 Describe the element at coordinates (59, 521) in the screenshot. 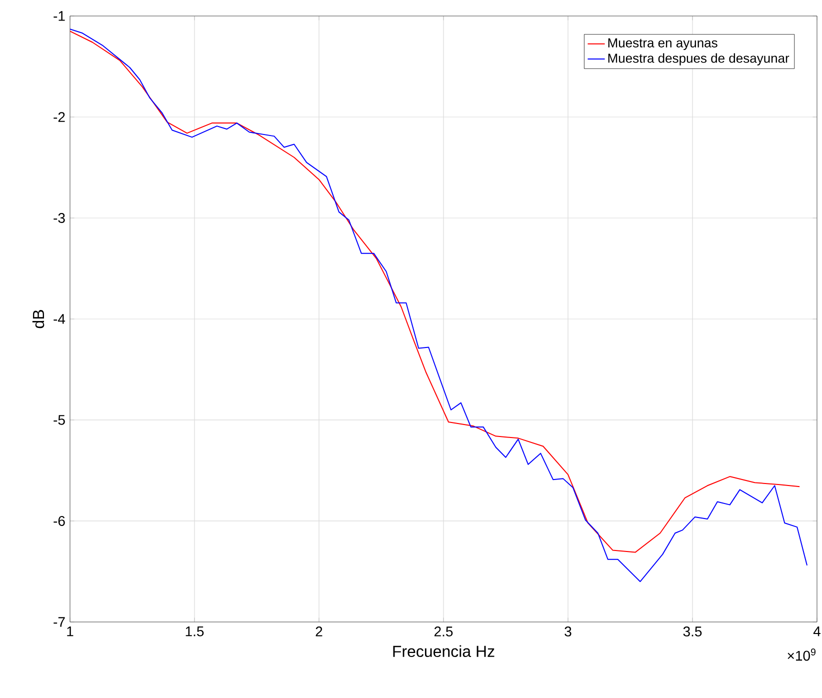

I see `y-tick-label: -6` at that location.